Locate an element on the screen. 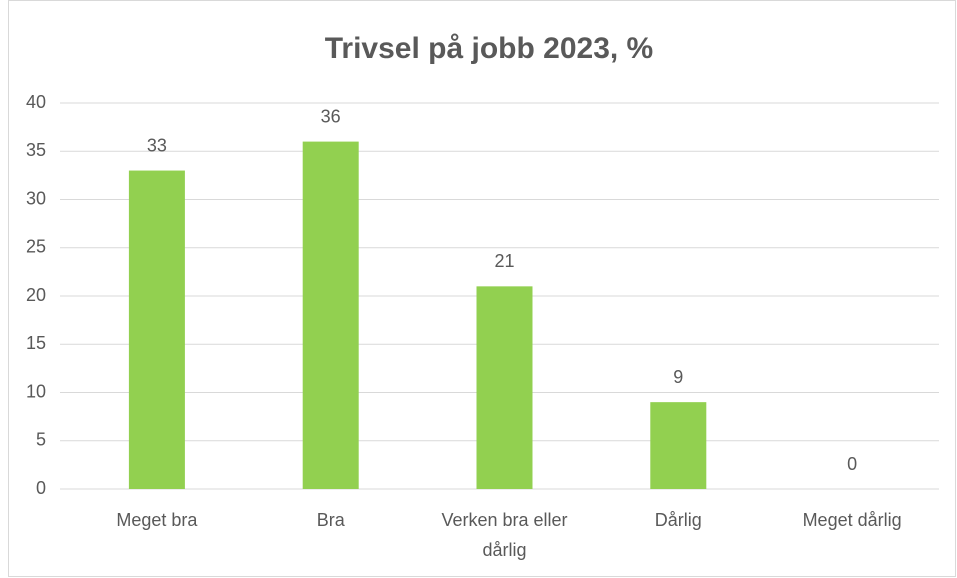 The image size is (957, 578). x-tick-label: Meget bra is located at coordinates (157, 520).